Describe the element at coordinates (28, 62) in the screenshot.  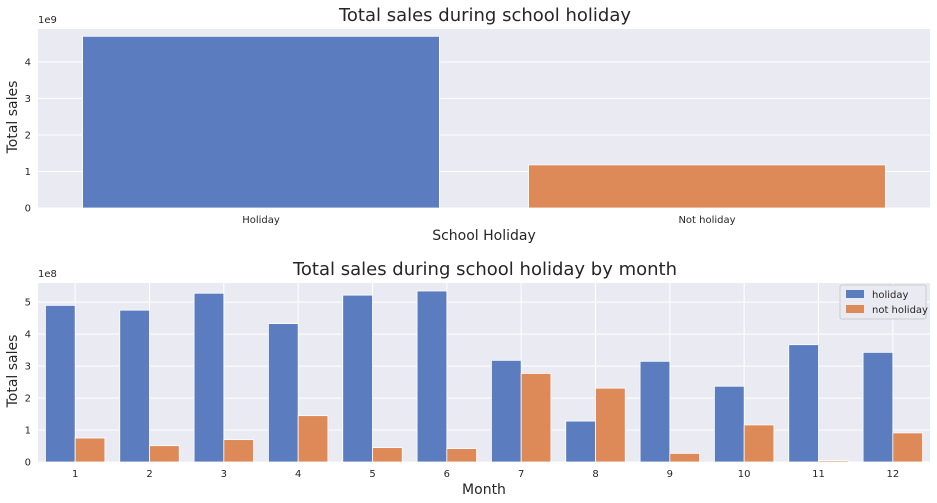
I see `chart1-y-tick-label: 4` at that location.